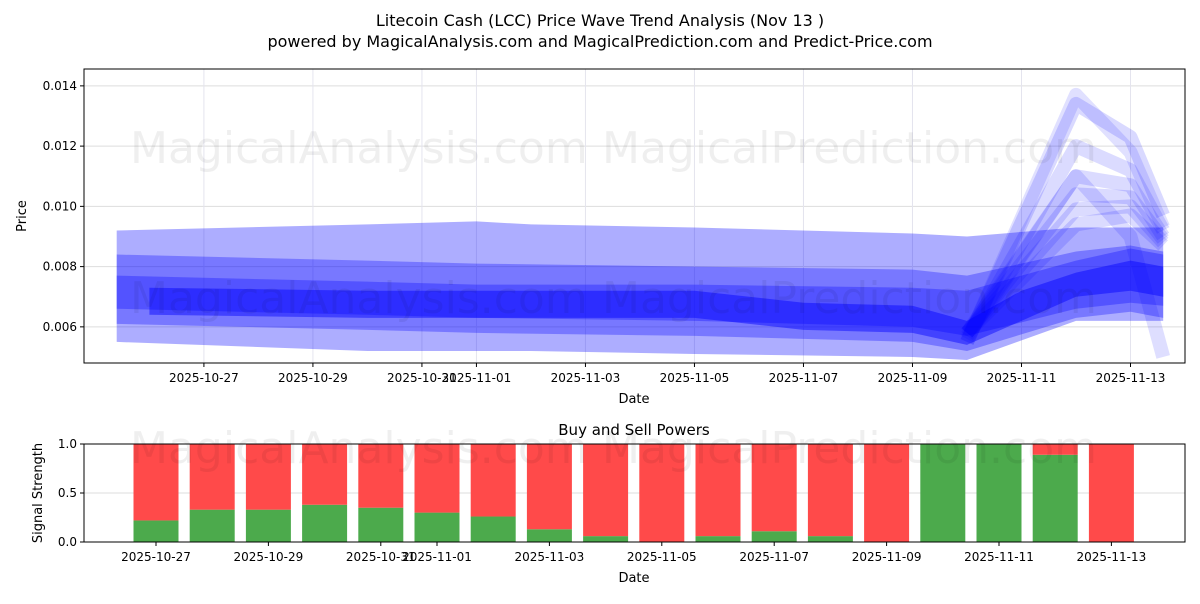 This screenshot has width=1200, height=604. I want to click on price-y-label: Price, so click(22, 216).